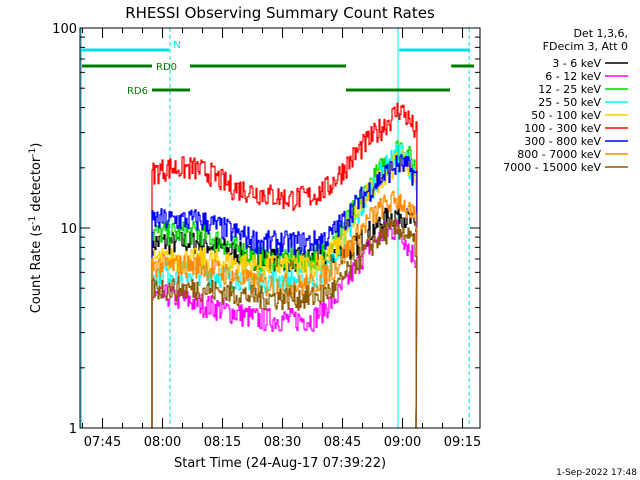 The width and height of the screenshot is (640, 480). Describe the element at coordinates (552, 167) in the screenshot. I see `legend-label: 7000 - 15000 keV` at that location.